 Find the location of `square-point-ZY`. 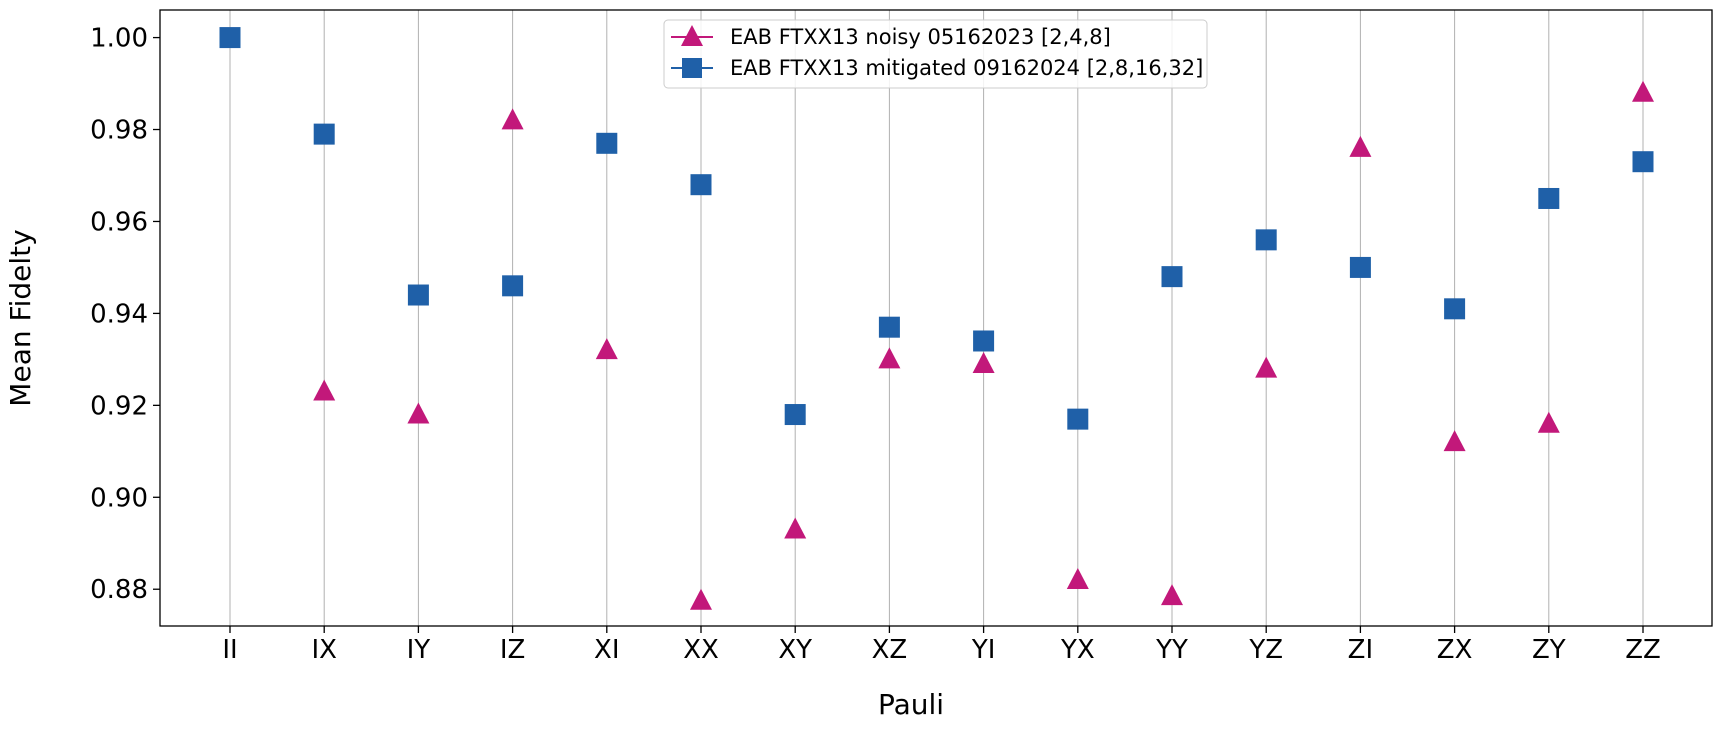

square-point-ZY is located at coordinates (1549, 198).